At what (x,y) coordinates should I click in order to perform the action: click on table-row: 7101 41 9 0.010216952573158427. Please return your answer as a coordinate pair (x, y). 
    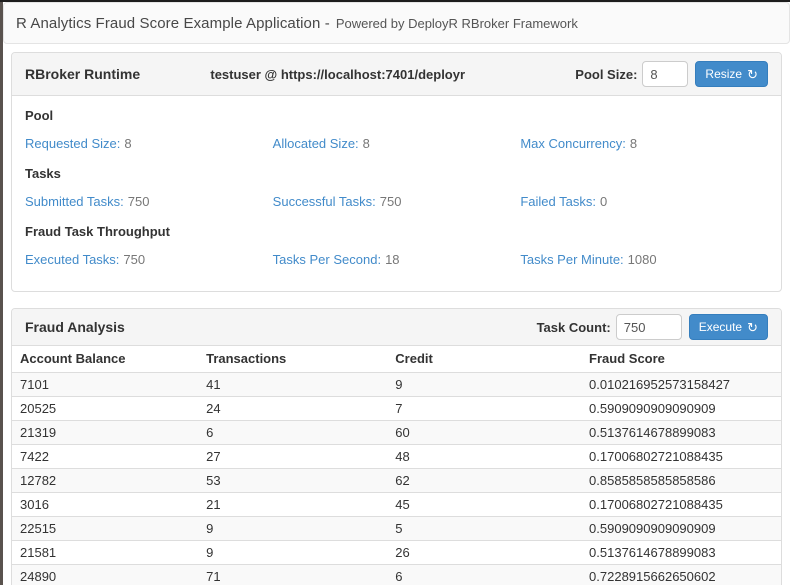
    Looking at the image, I should click on (396, 384).